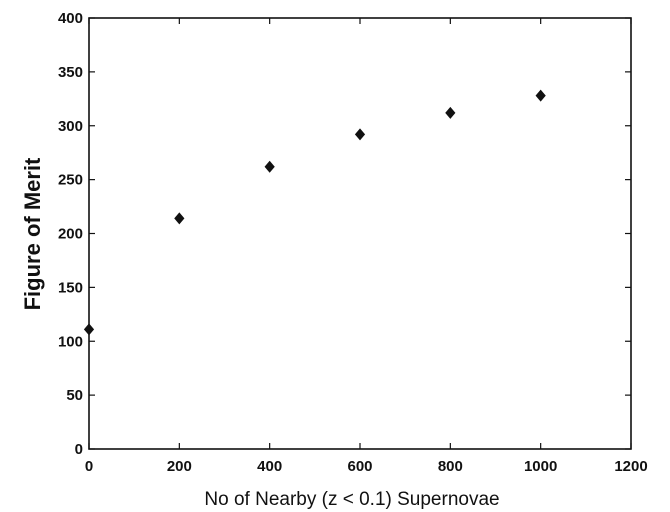 The height and width of the screenshot is (512, 670). What do you see at coordinates (540, 466) in the screenshot?
I see `x-tick-label: 1000` at bounding box center [540, 466].